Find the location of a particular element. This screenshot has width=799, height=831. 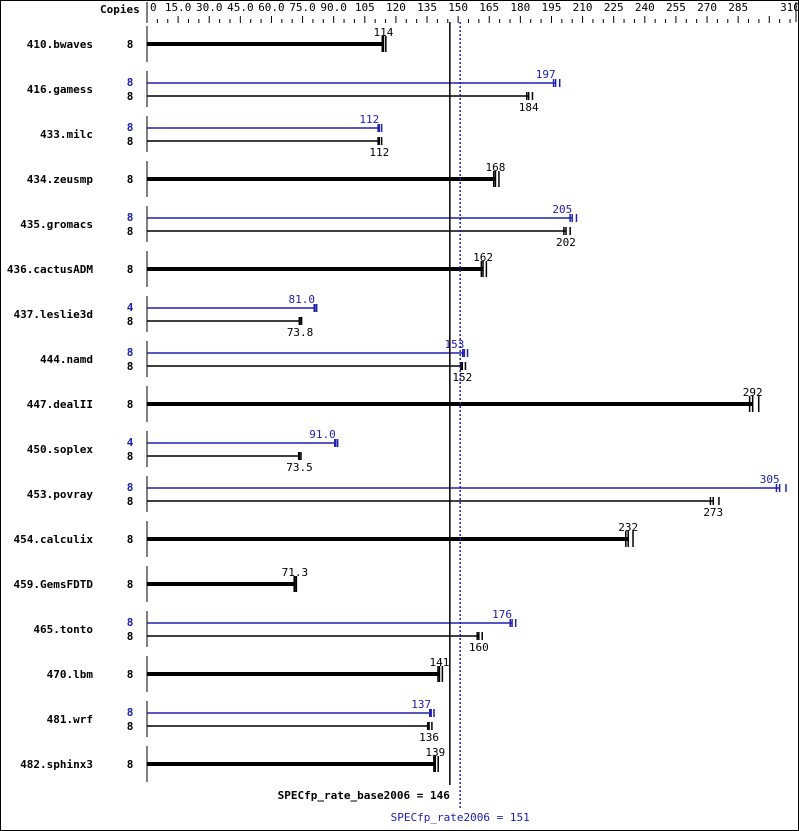

benchmark-row: 434.zeusmp 8 168 is located at coordinates (266, 179).